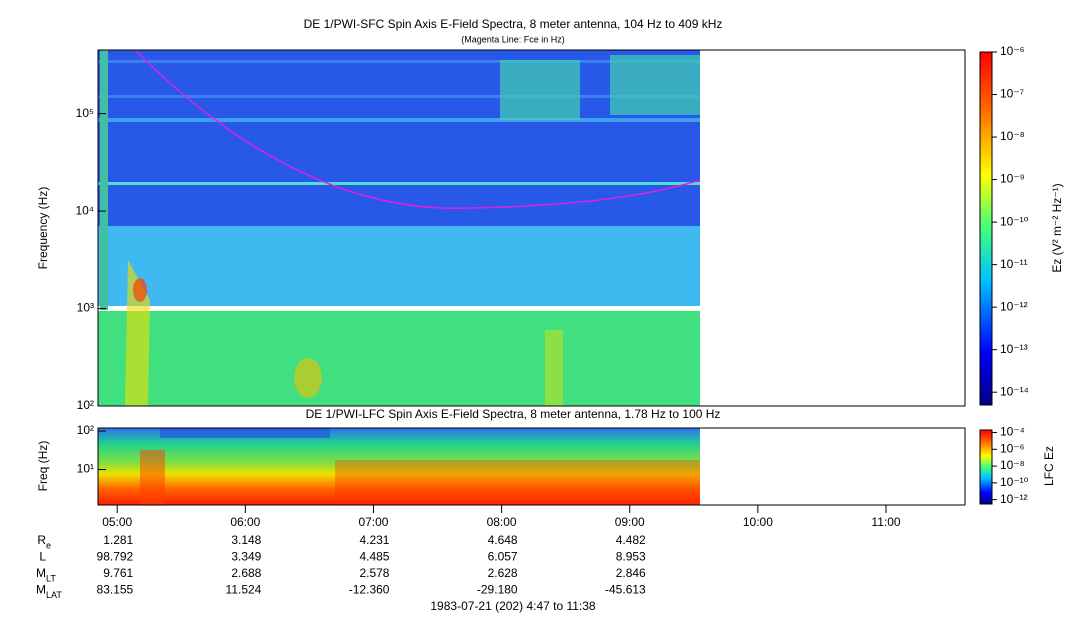 Image resolution: width=1083 pixels, height=625 pixels. What do you see at coordinates (625, 590) in the screenshot?
I see `ephemeris-value: -45.613` at bounding box center [625, 590].